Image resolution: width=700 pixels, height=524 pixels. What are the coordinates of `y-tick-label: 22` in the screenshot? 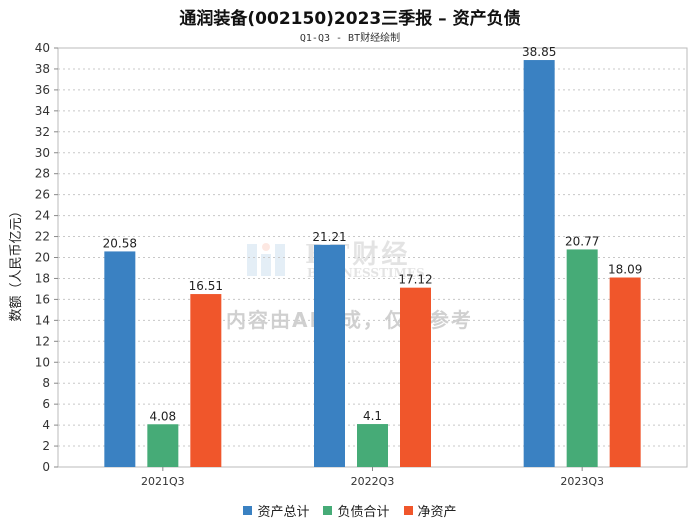 It's located at (42, 237).